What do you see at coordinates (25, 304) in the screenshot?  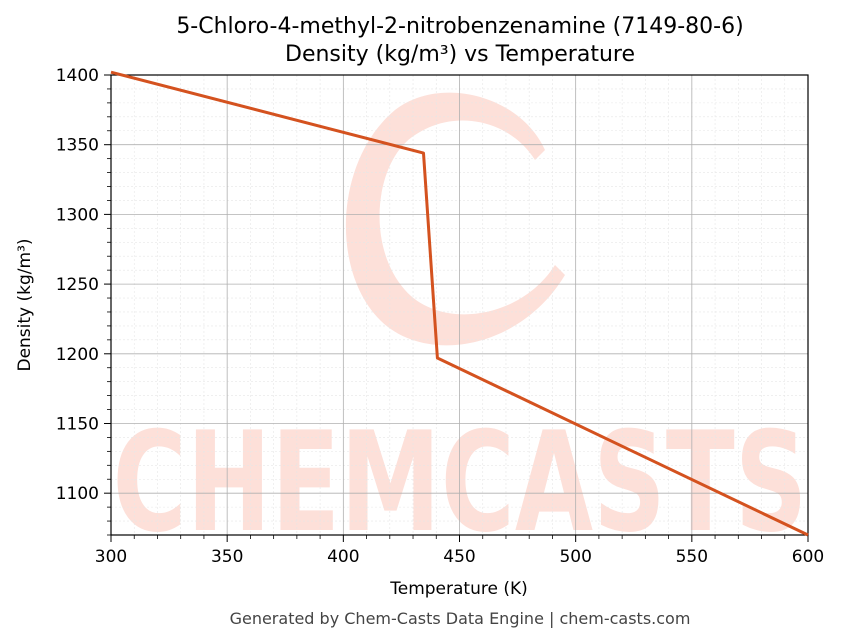 I see `y-axis-label: Density (kg/m³)` at bounding box center [25, 304].